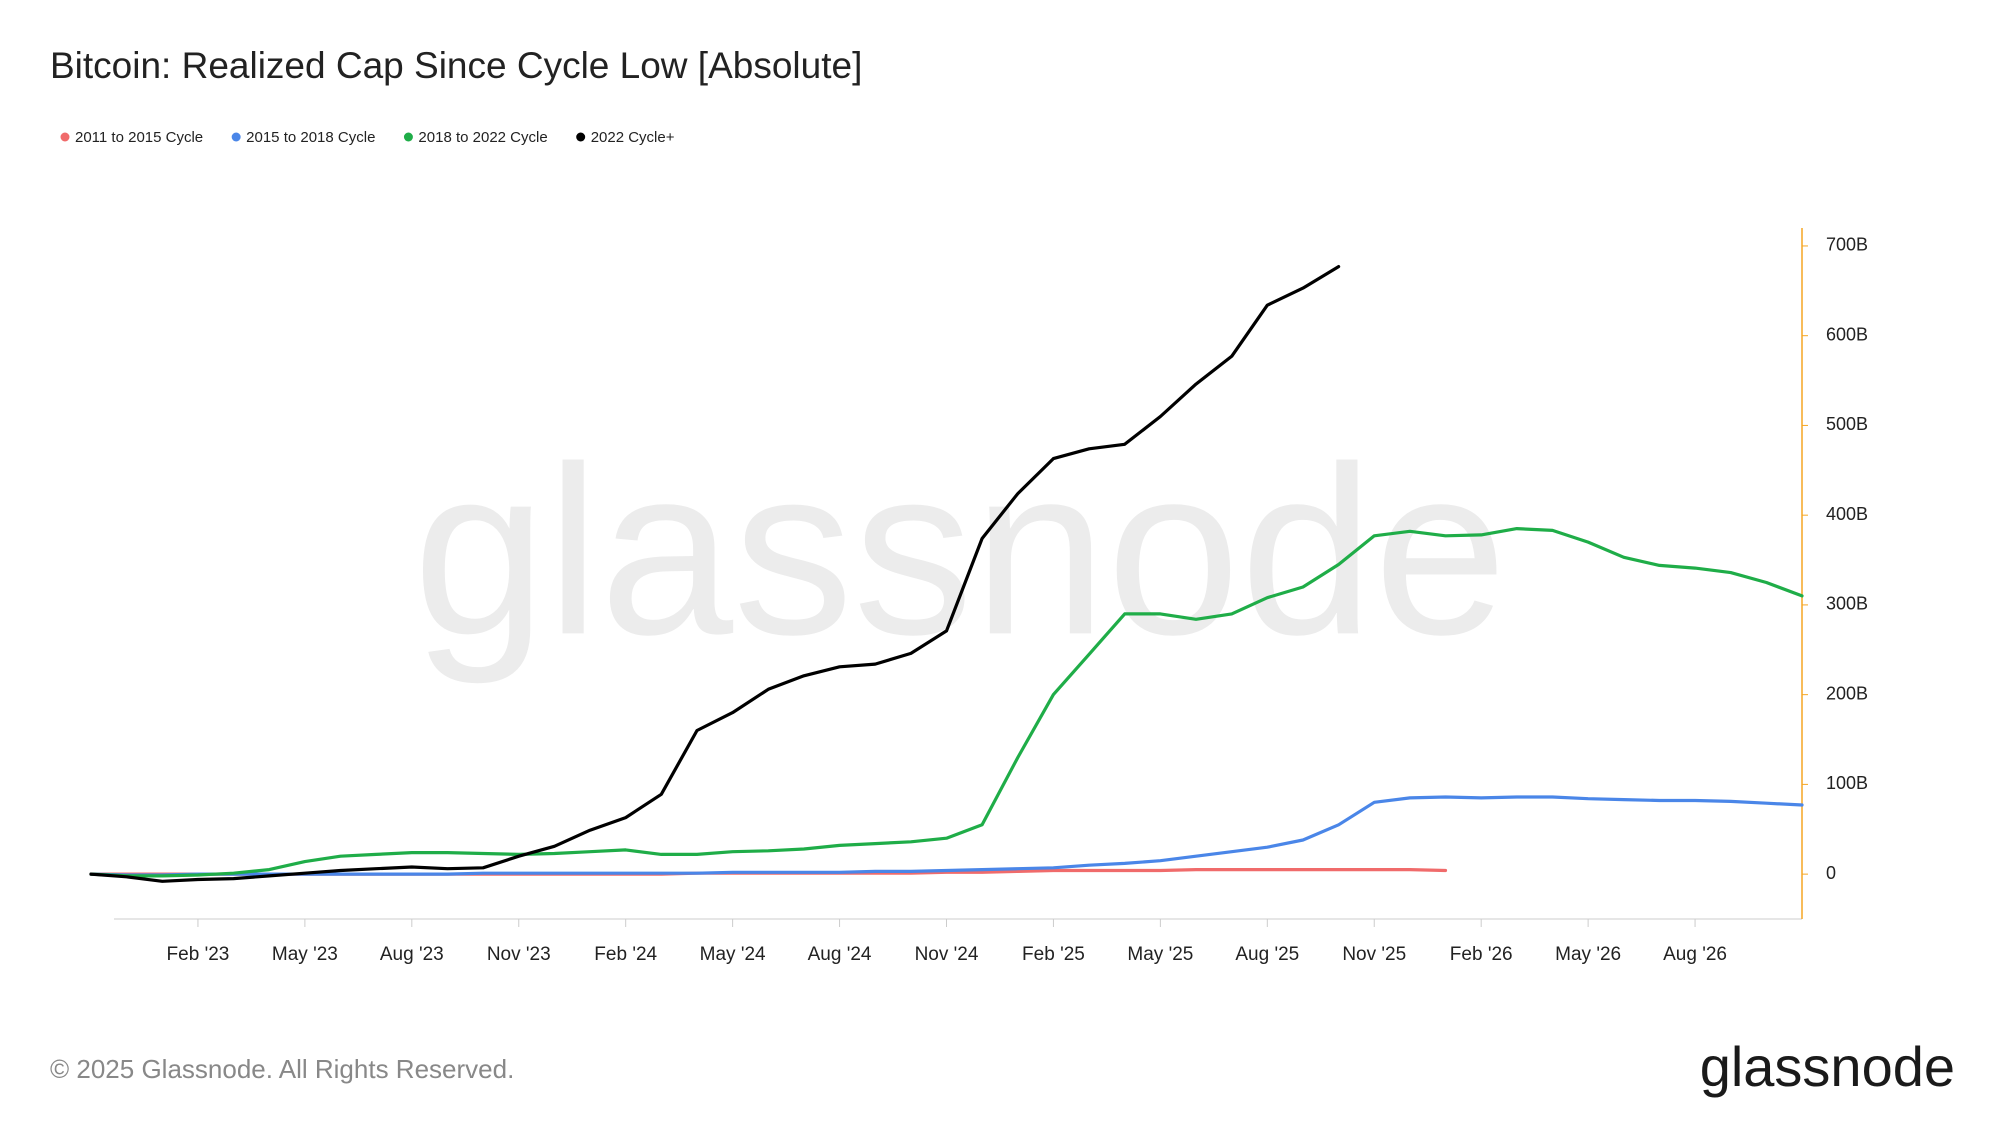  I want to click on x-tick-label: Feb '26, so click(1481, 954).